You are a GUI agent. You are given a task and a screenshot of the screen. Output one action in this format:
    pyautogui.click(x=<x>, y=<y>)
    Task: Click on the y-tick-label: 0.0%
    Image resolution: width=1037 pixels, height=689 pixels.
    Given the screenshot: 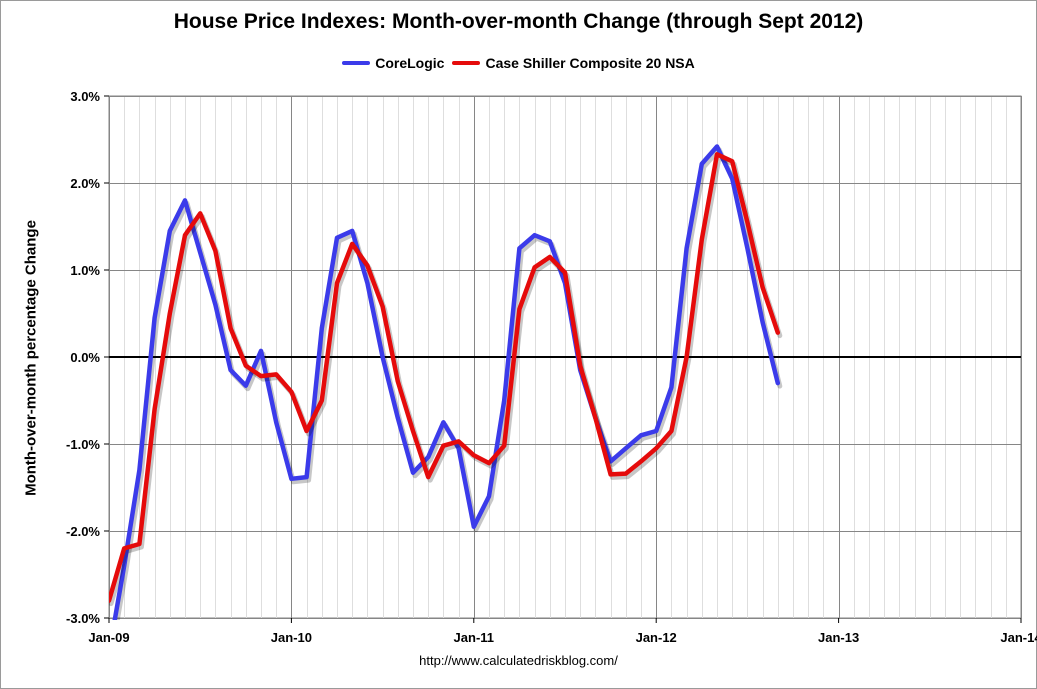 What is the action you would take?
    pyautogui.click(x=85, y=357)
    